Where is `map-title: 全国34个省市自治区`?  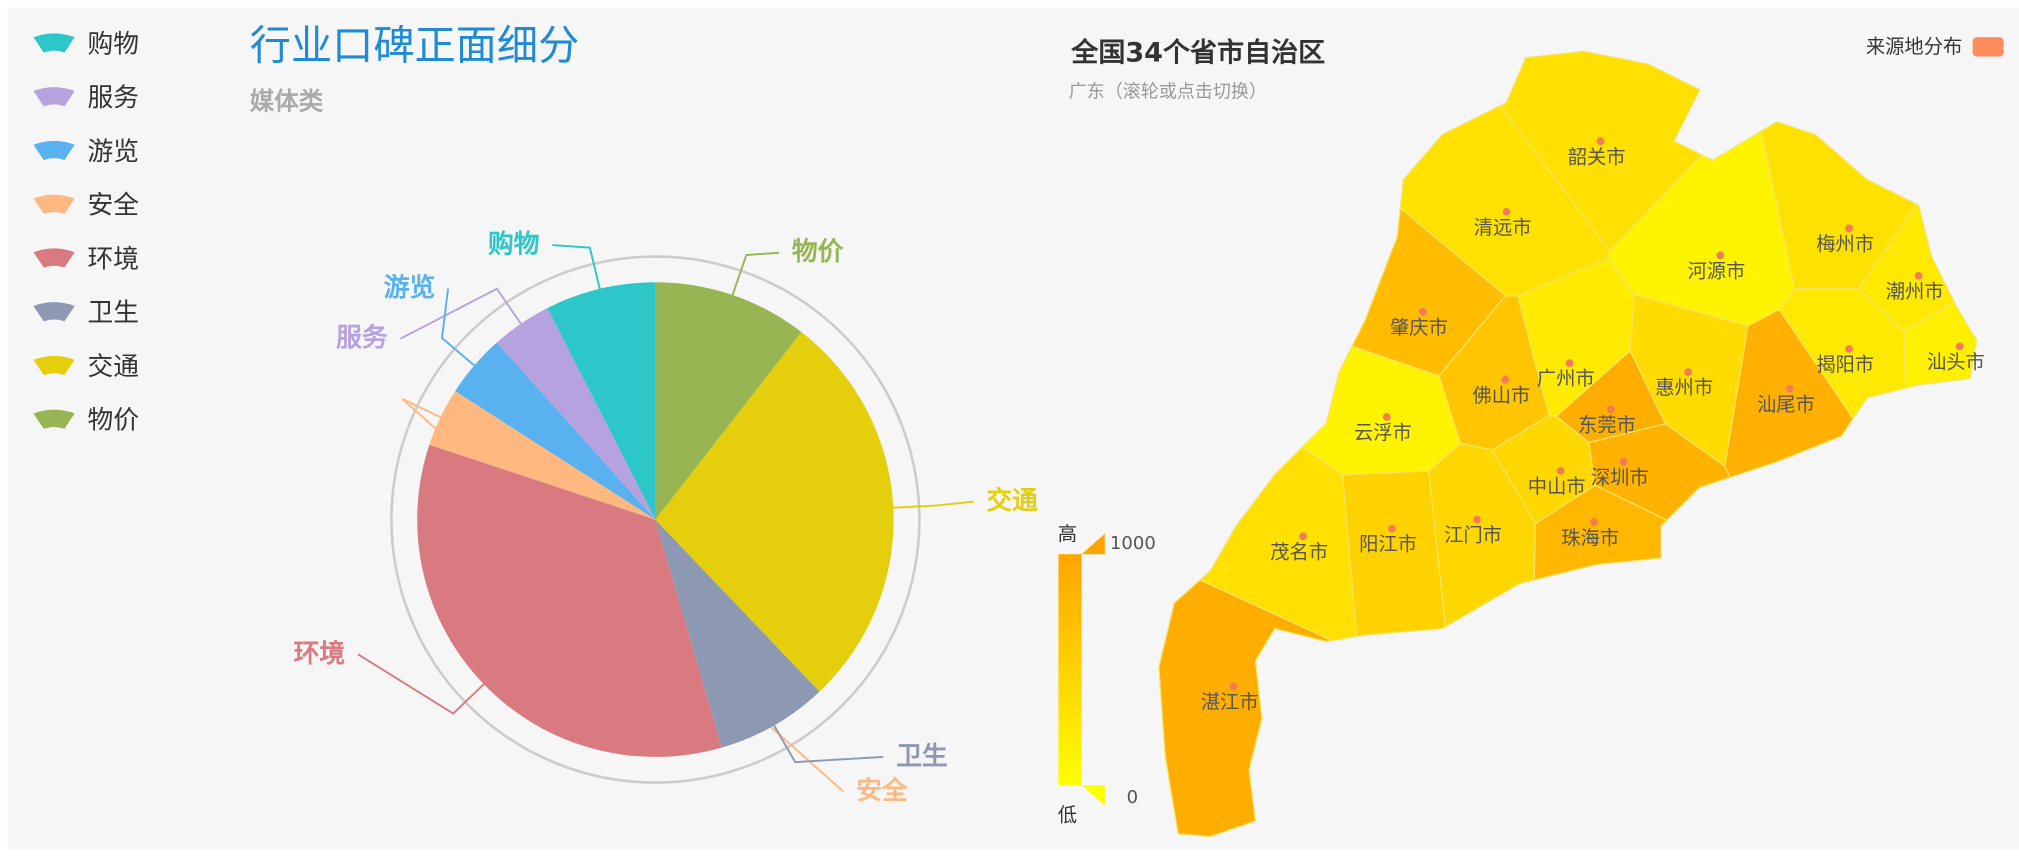 map-title: 全国34个省市自治区 is located at coordinates (1197, 52).